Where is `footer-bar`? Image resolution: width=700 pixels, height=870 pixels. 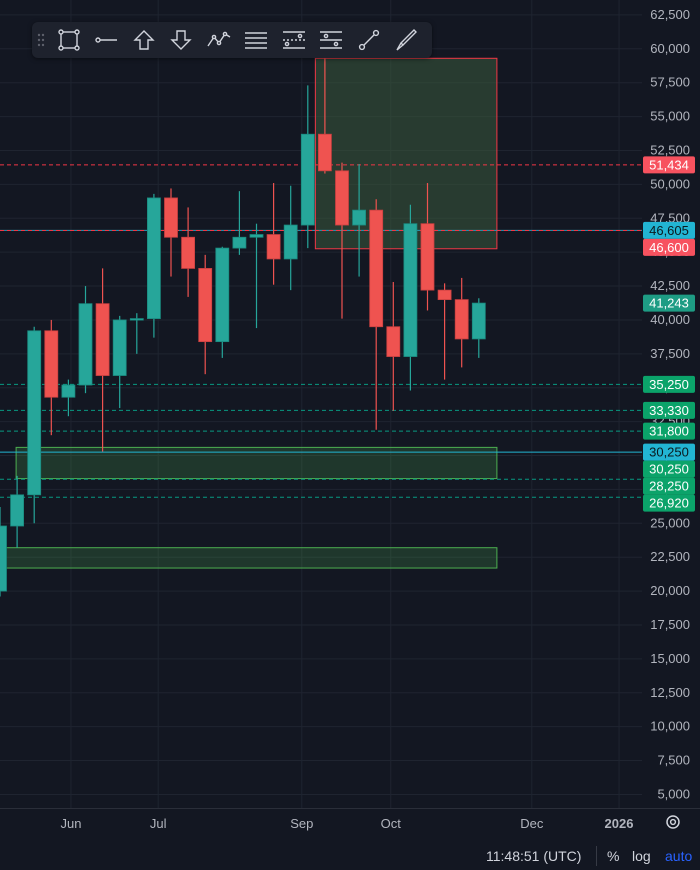 footer-bar is located at coordinates (350, 855).